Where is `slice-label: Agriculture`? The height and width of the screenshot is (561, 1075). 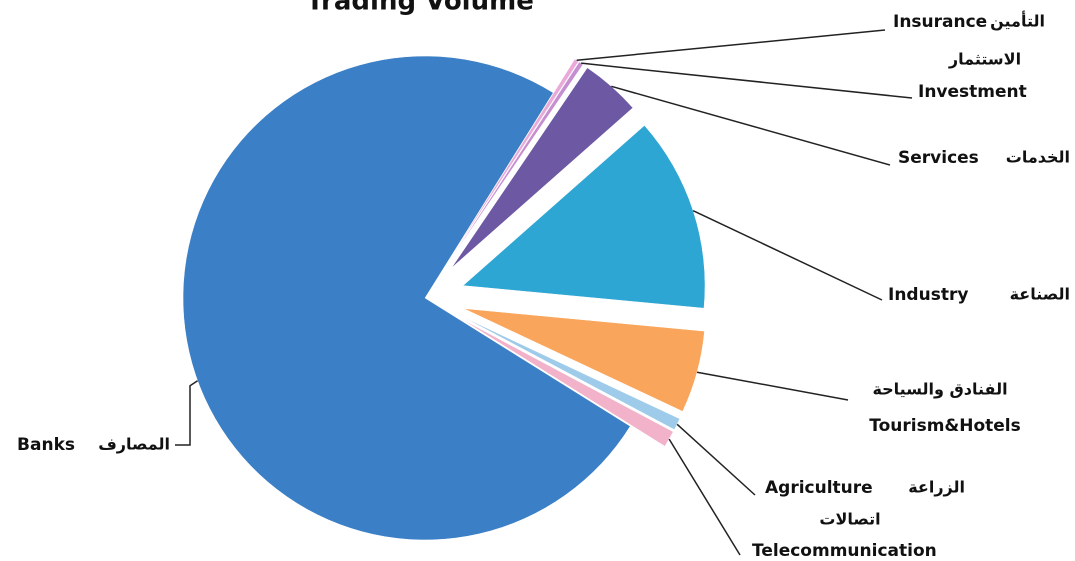
slice-label: Agriculture is located at coordinates (819, 488).